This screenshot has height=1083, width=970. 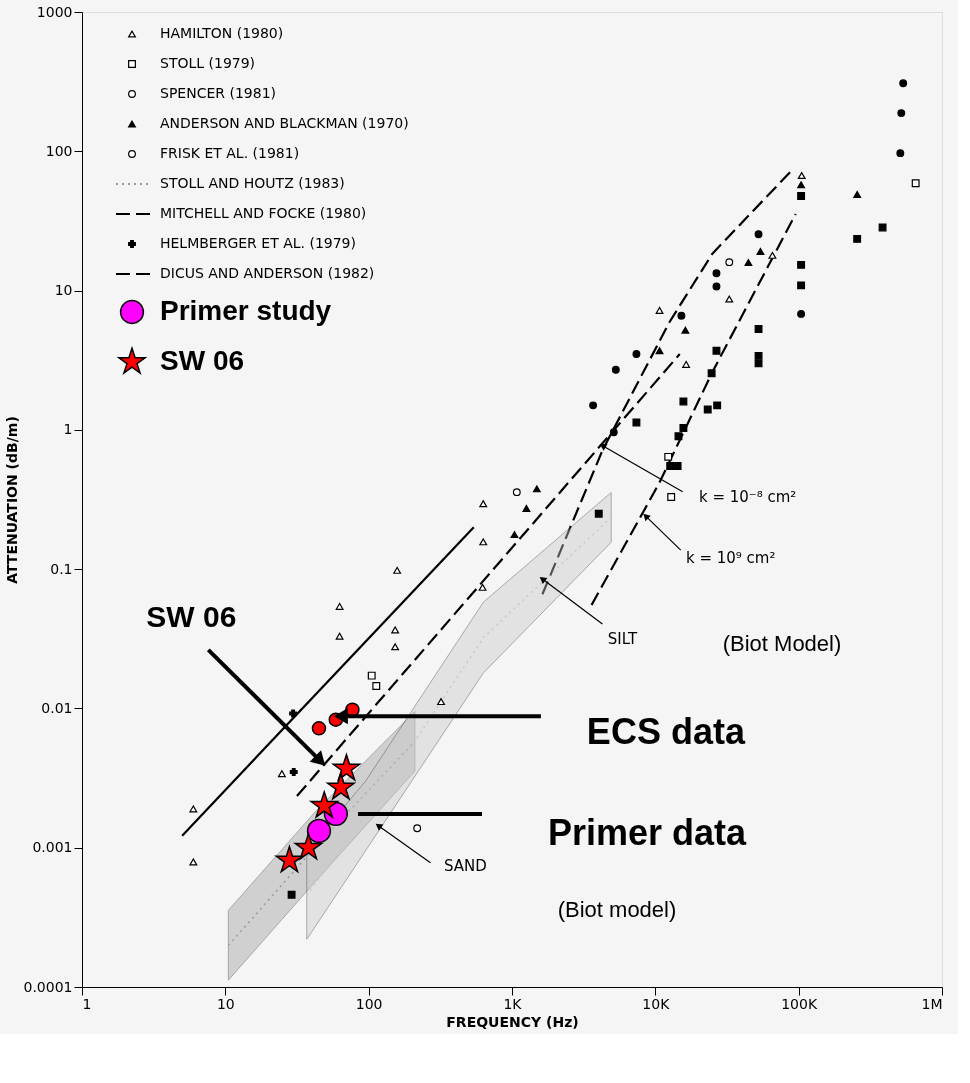 I want to click on annotation: SILT, so click(x=622, y=638).